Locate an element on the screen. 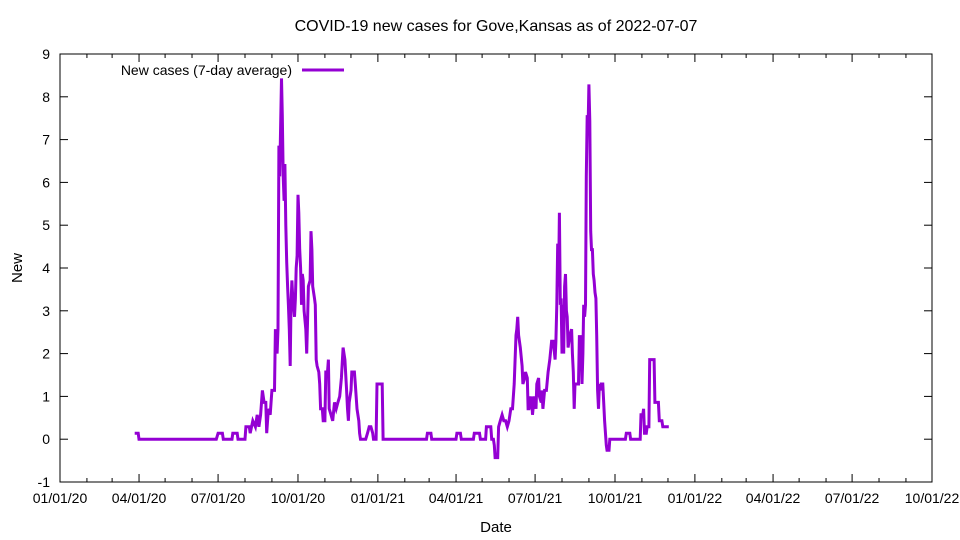  y-tick-label: 8 is located at coordinates (46, 97).